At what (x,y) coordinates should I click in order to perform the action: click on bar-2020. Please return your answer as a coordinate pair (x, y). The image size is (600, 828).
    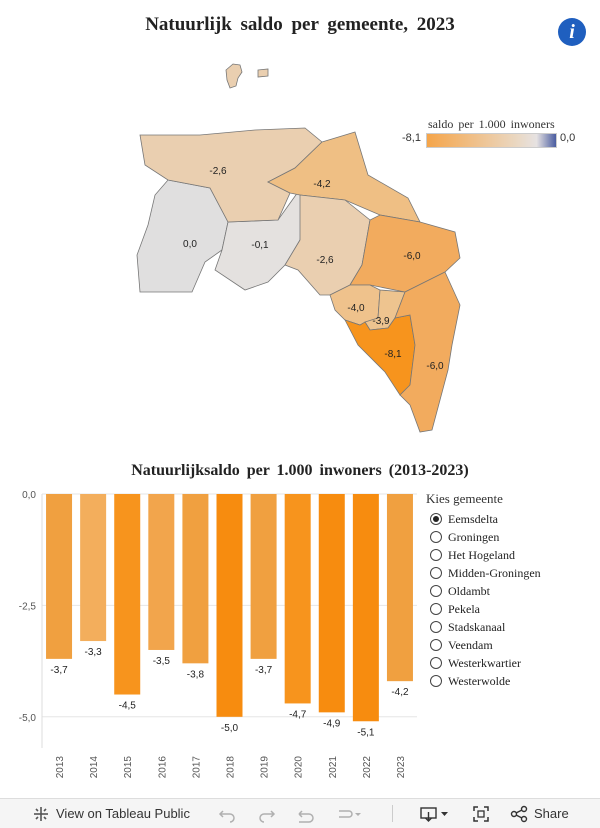
    Looking at the image, I should click on (297, 599).